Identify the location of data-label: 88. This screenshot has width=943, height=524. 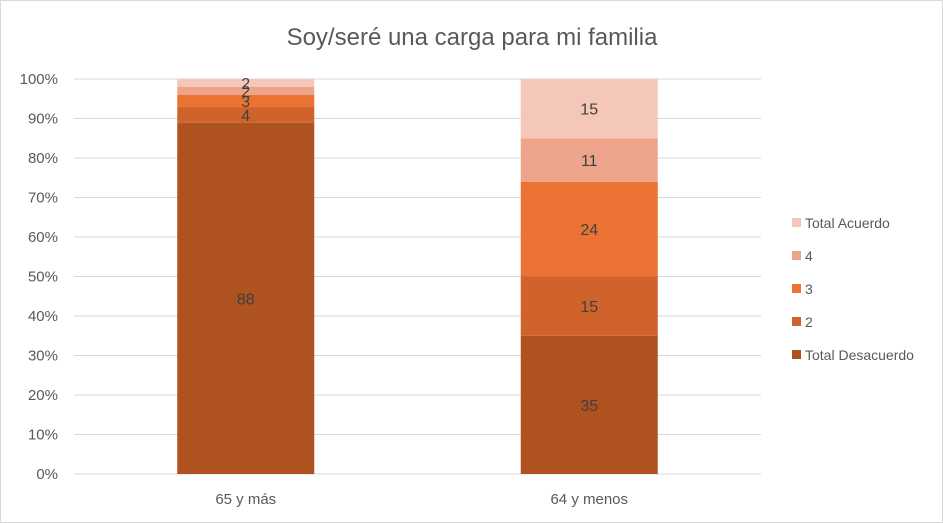
(246, 299).